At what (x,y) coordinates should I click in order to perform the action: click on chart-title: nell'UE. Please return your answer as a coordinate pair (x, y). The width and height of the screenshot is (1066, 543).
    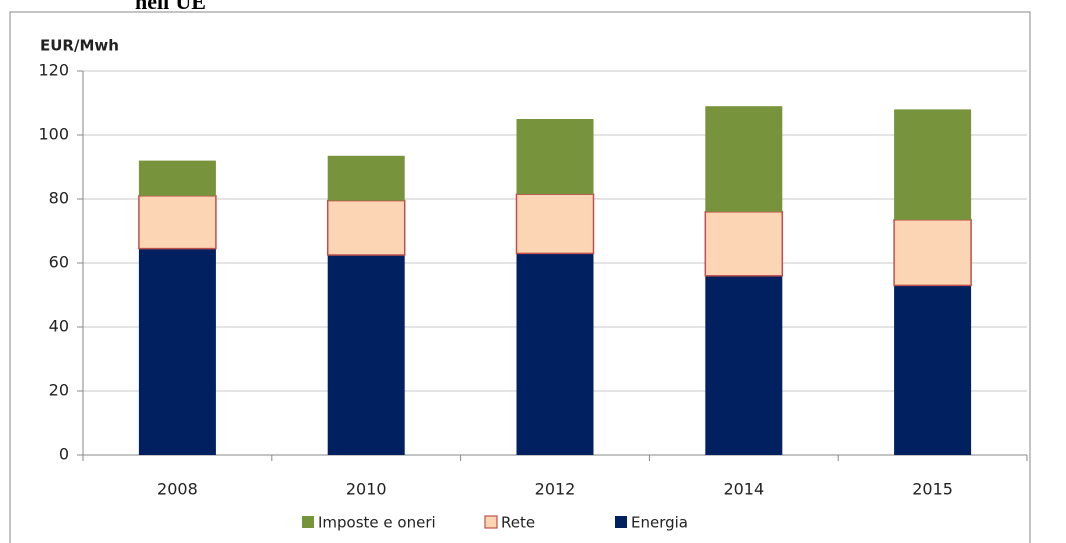
    Looking at the image, I should click on (170, 7).